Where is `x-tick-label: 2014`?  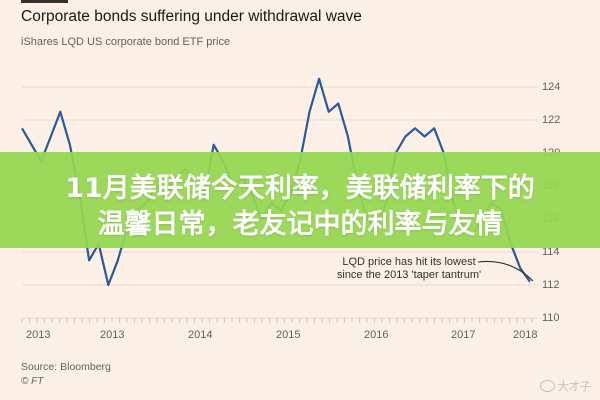 x-tick-label: 2014 is located at coordinates (200, 335).